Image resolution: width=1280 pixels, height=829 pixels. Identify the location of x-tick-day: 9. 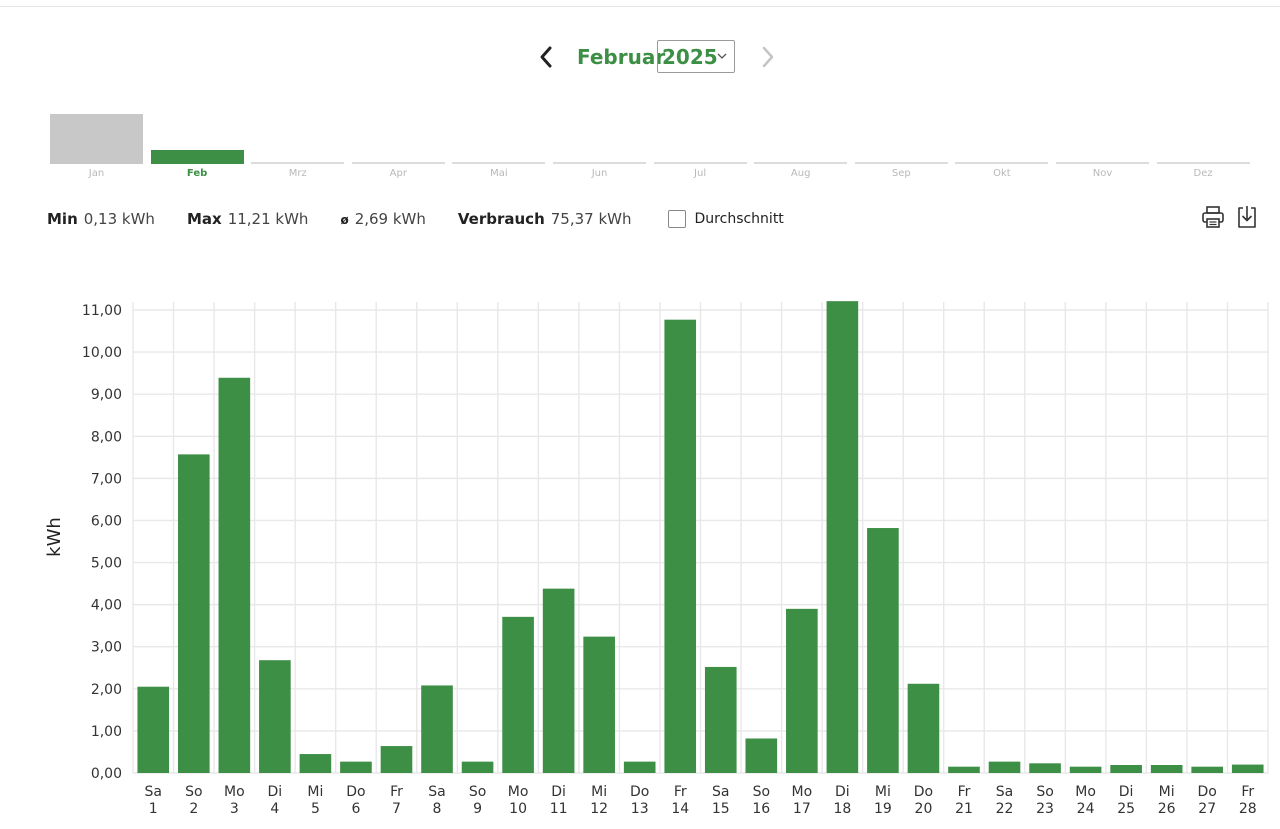
(477, 809).